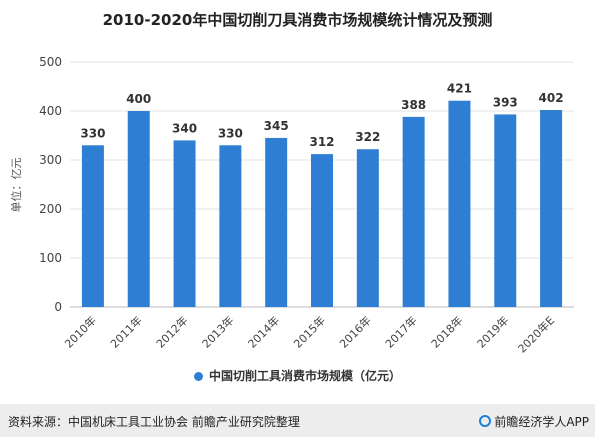 This screenshot has height=437, width=595. Describe the element at coordinates (50, 184) in the screenshot. I see `y-axis-ticks: 0 100 200 300 400 500` at that location.